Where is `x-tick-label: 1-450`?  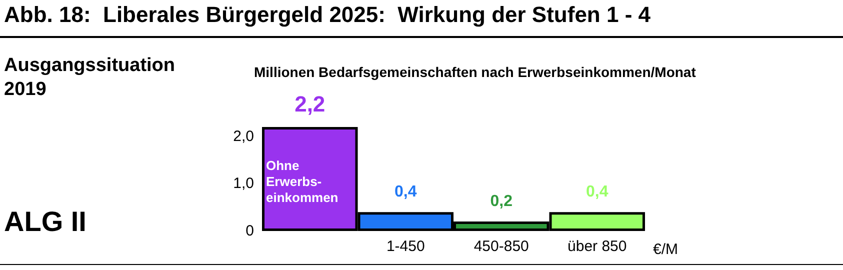 x-tick-label: 1-450 is located at coordinates (405, 246).